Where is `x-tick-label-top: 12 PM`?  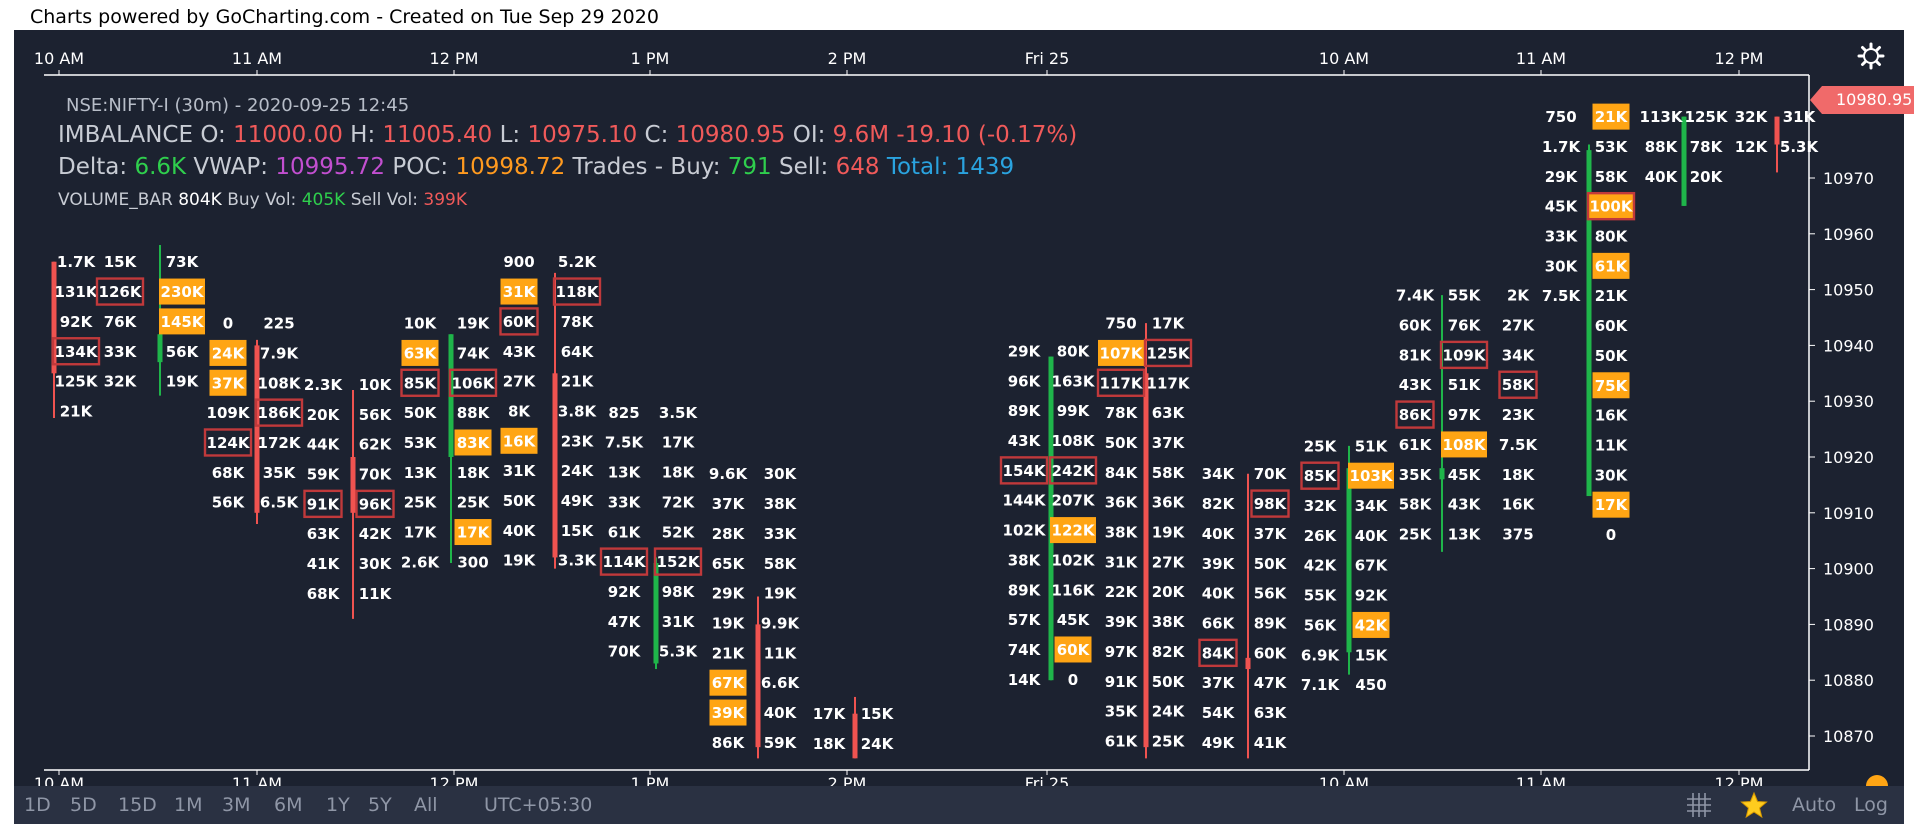 x-tick-label-top: 12 PM is located at coordinates (454, 58).